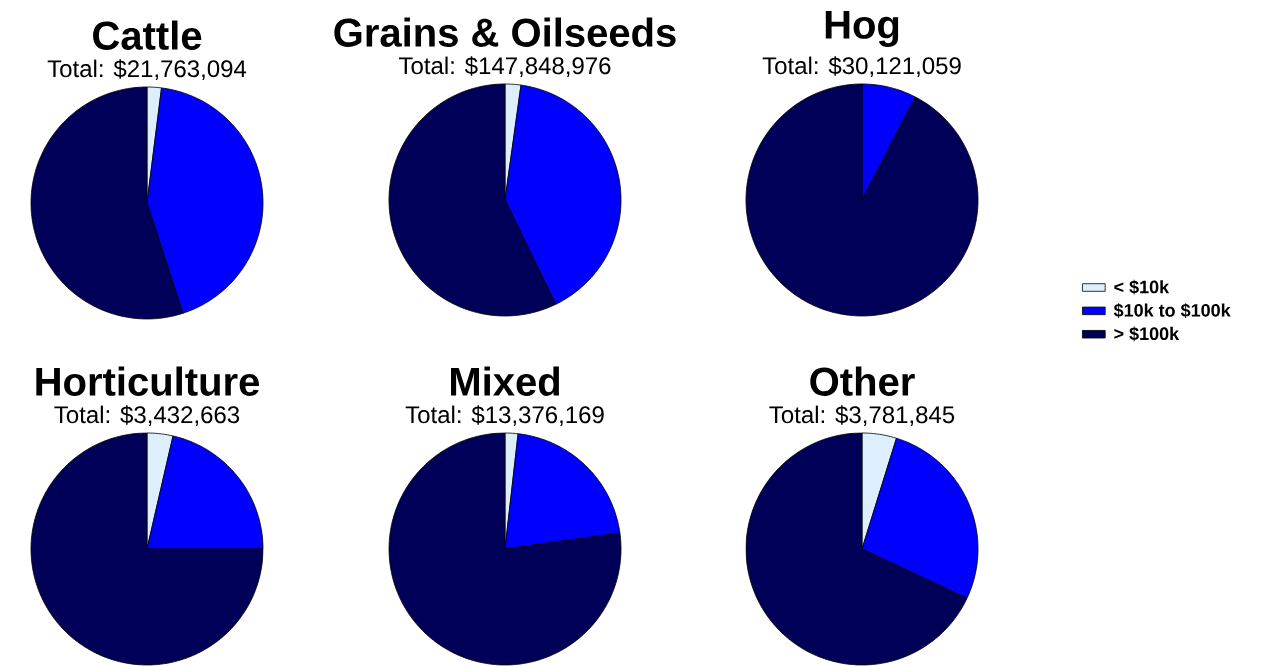 The width and height of the screenshot is (1283, 666). What do you see at coordinates (1172, 310) in the screenshot?
I see `legend-label: $10k to $100k` at bounding box center [1172, 310].